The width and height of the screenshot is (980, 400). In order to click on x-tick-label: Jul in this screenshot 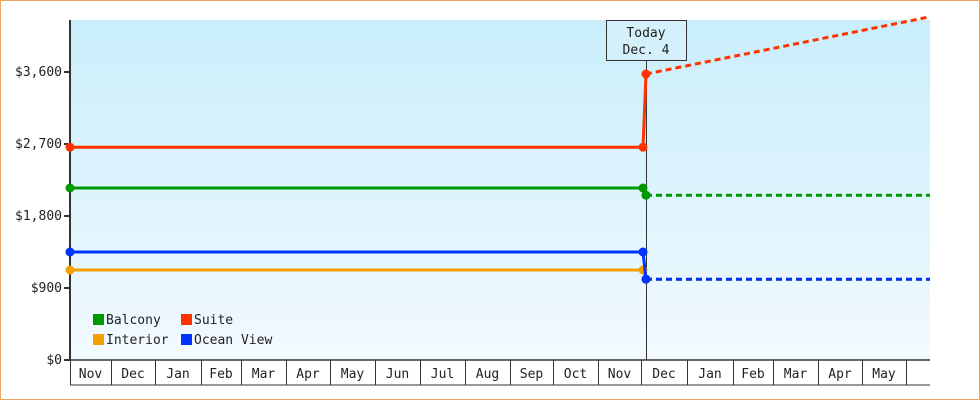, I will do `click(442, 374)`.